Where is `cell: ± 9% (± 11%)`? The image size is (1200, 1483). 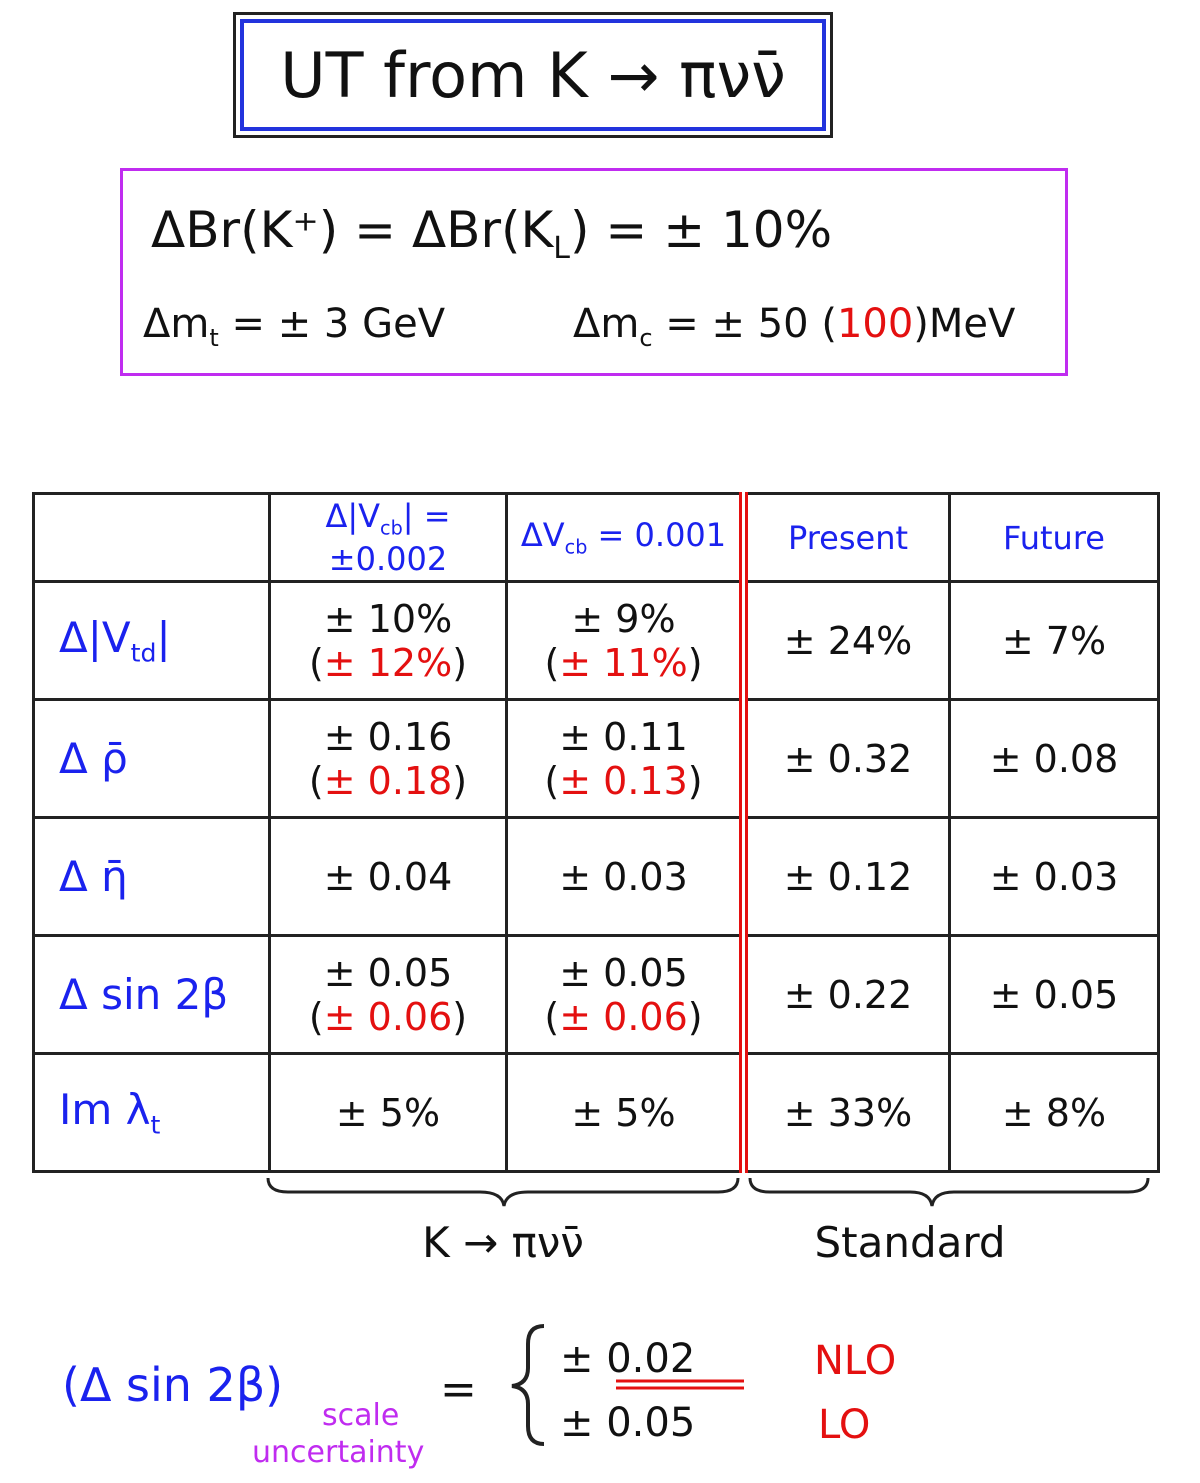
cell: ± 9% (± 11%) is located at coordinates (626, 640).